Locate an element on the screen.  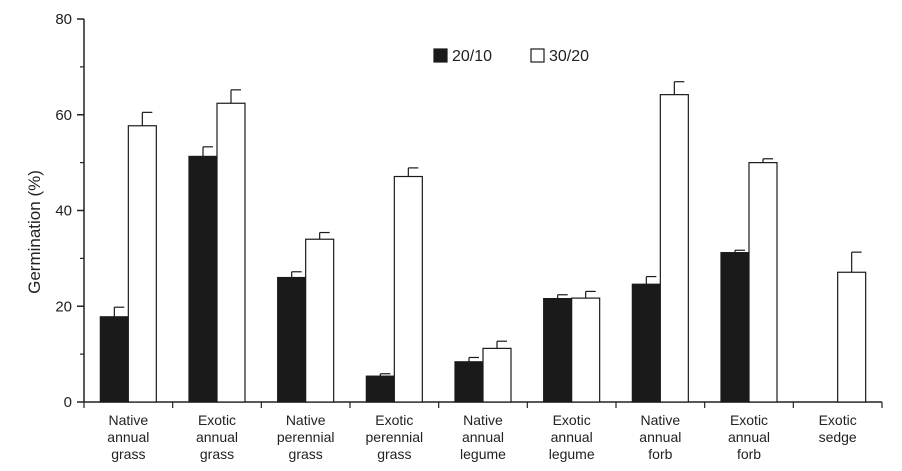
legend-label: 30/20 is located at coordinates (569, 56).